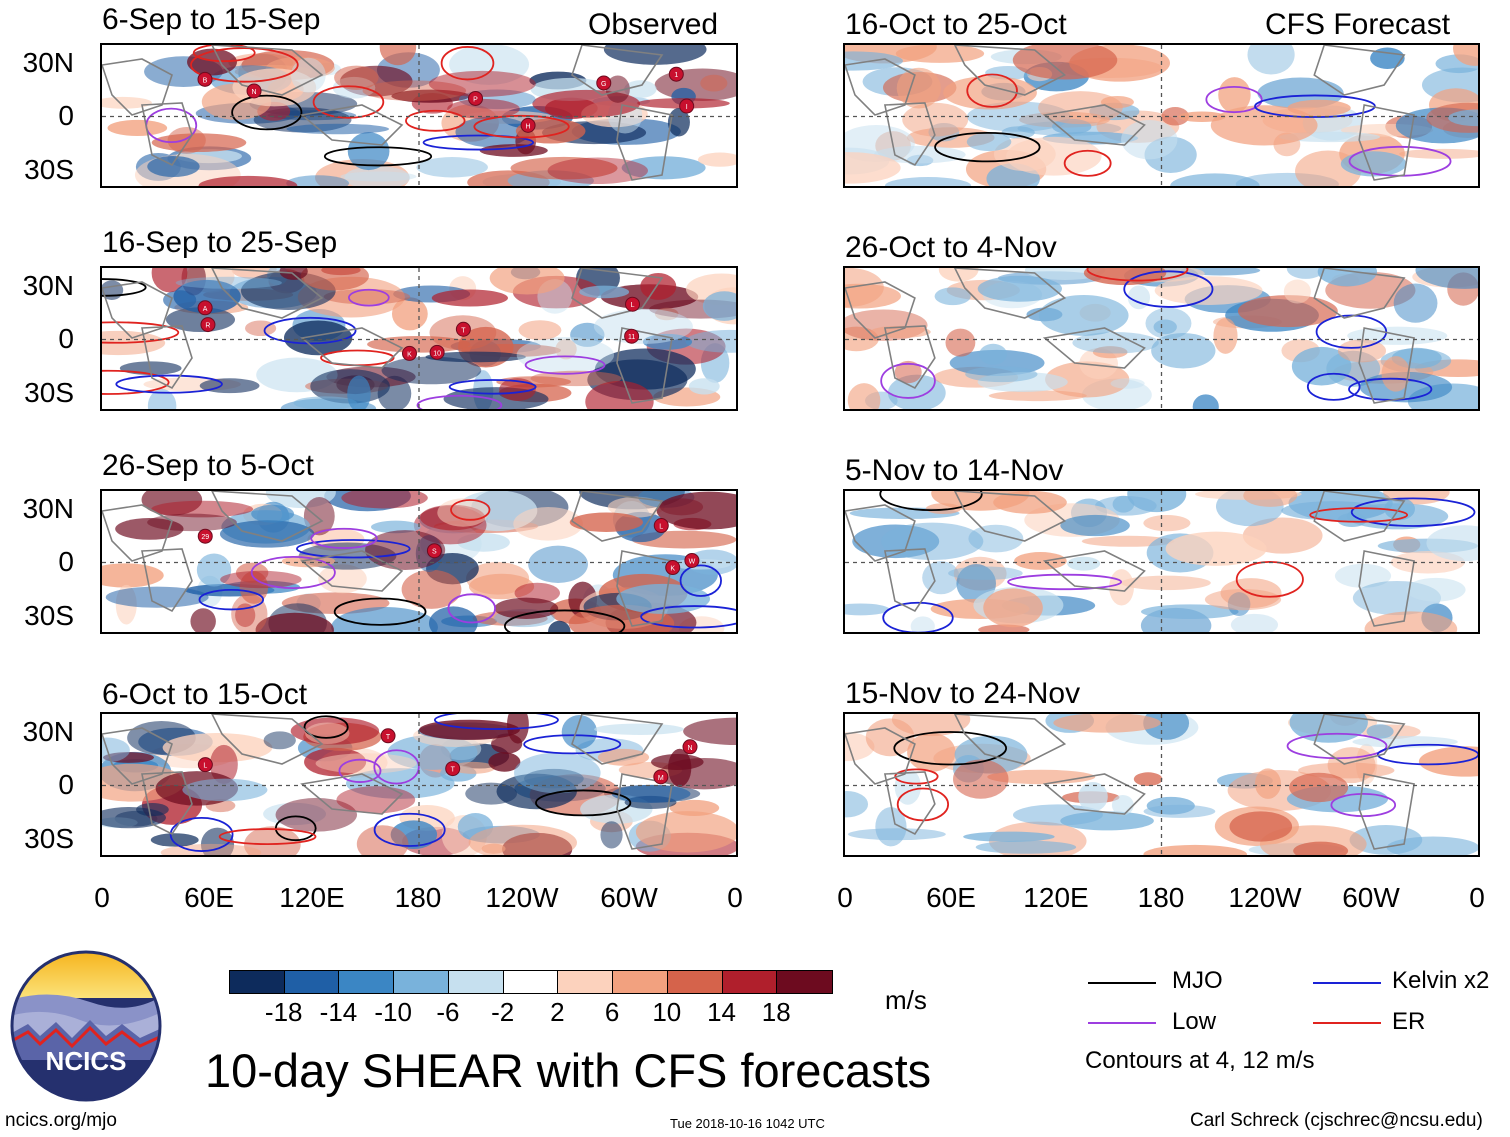 This screenshot has height=1137, width=1510. I want to click on lat-label-30s: 30S, so click(49, 392).